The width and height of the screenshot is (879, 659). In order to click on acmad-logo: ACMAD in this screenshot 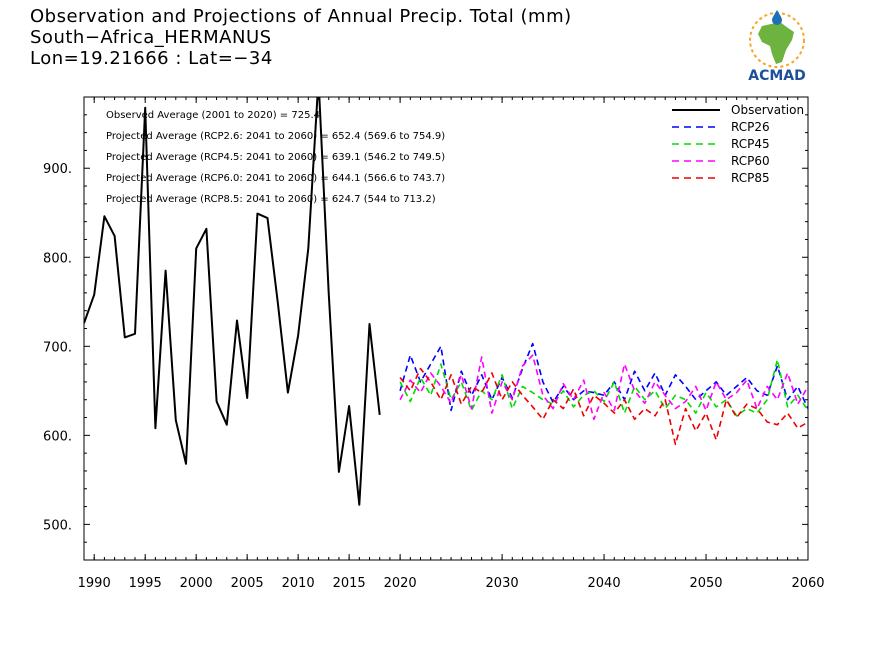, I will do `click(777, 47)`.